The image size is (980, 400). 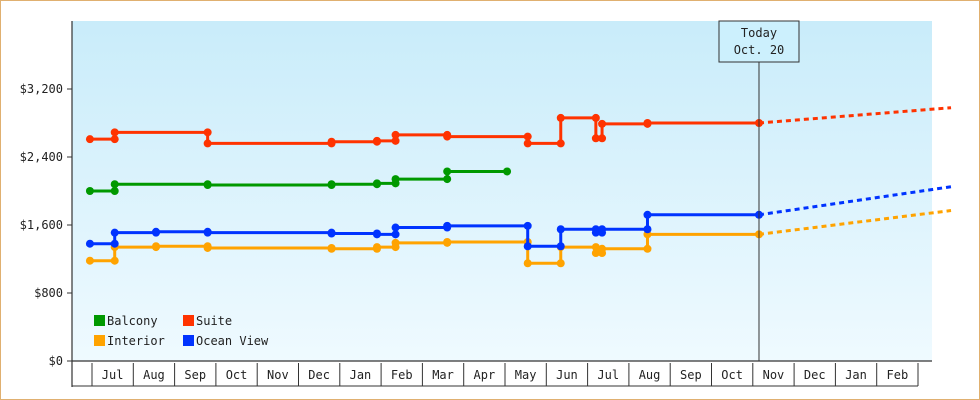 What do you see at coordinates (759, 33) in the screenshot?
I see `today-label: Today` at bounding box center [759, 33].